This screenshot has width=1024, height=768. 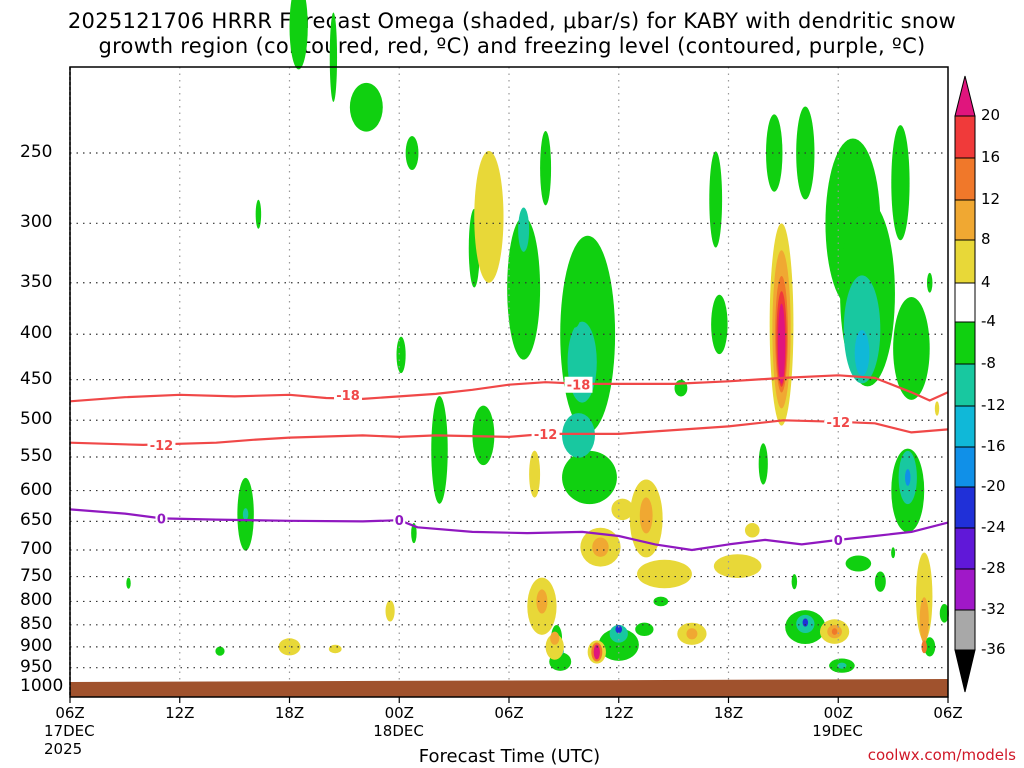 What do you see at coordinates (36, 281) in the screenshot?
I see `y-tick-label: 350` at bounding box center [36, 281].